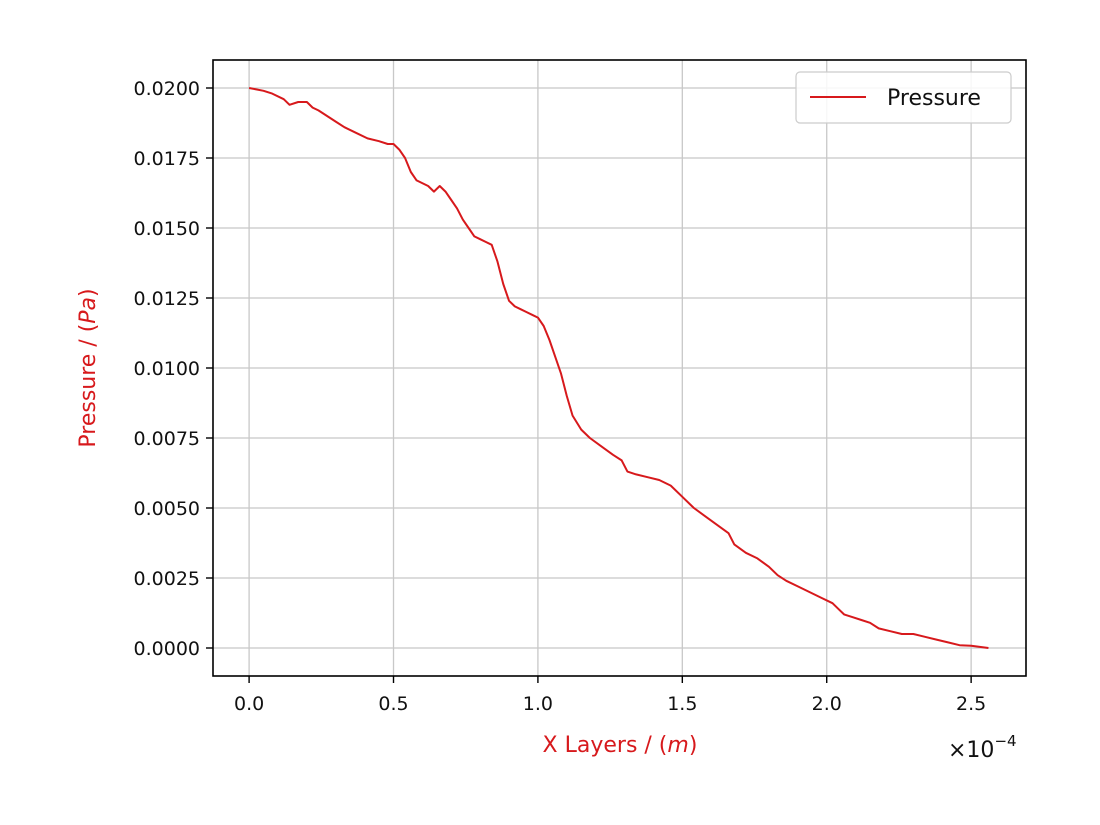  I want to click on legend: Pressure, so click(903, 97).